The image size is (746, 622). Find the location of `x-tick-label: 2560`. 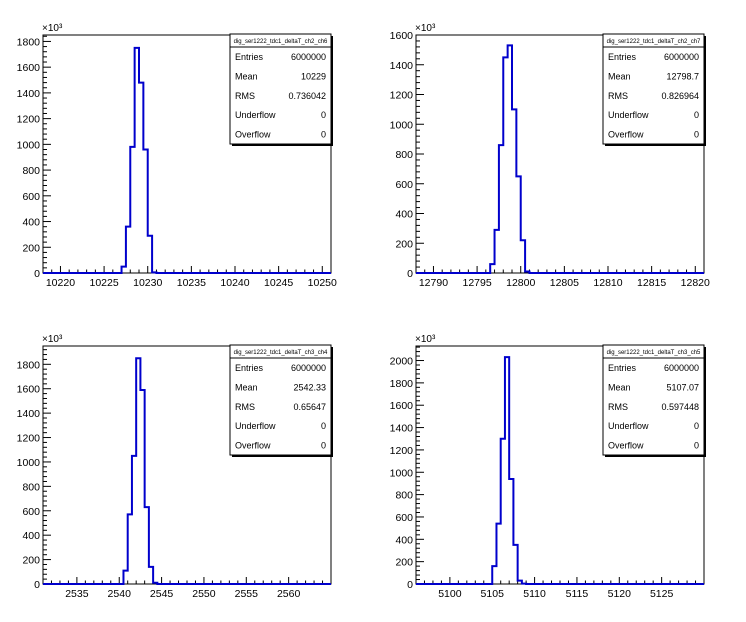

x-tick-label: 2560 is located at coordinates (289, 594).